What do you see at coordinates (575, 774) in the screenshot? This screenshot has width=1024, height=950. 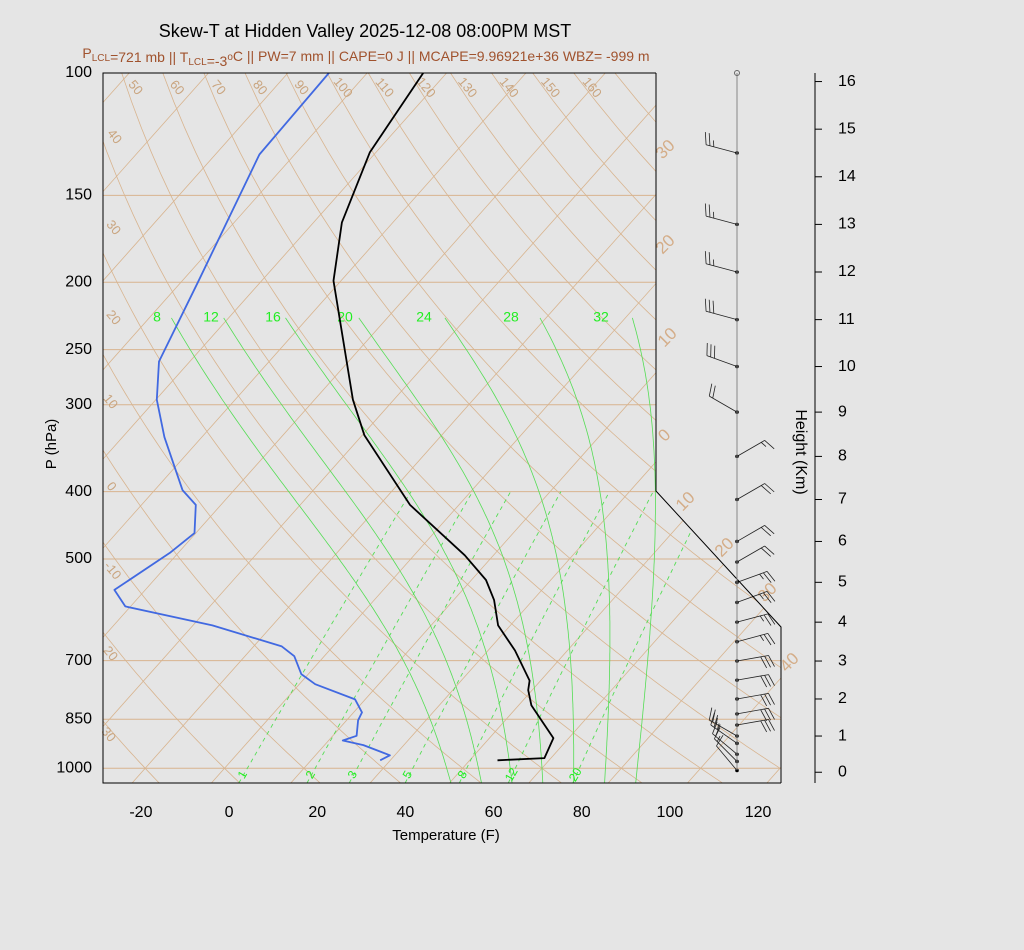 I see `mixing-ratio-label: 20` at bounding box center [575, 774].